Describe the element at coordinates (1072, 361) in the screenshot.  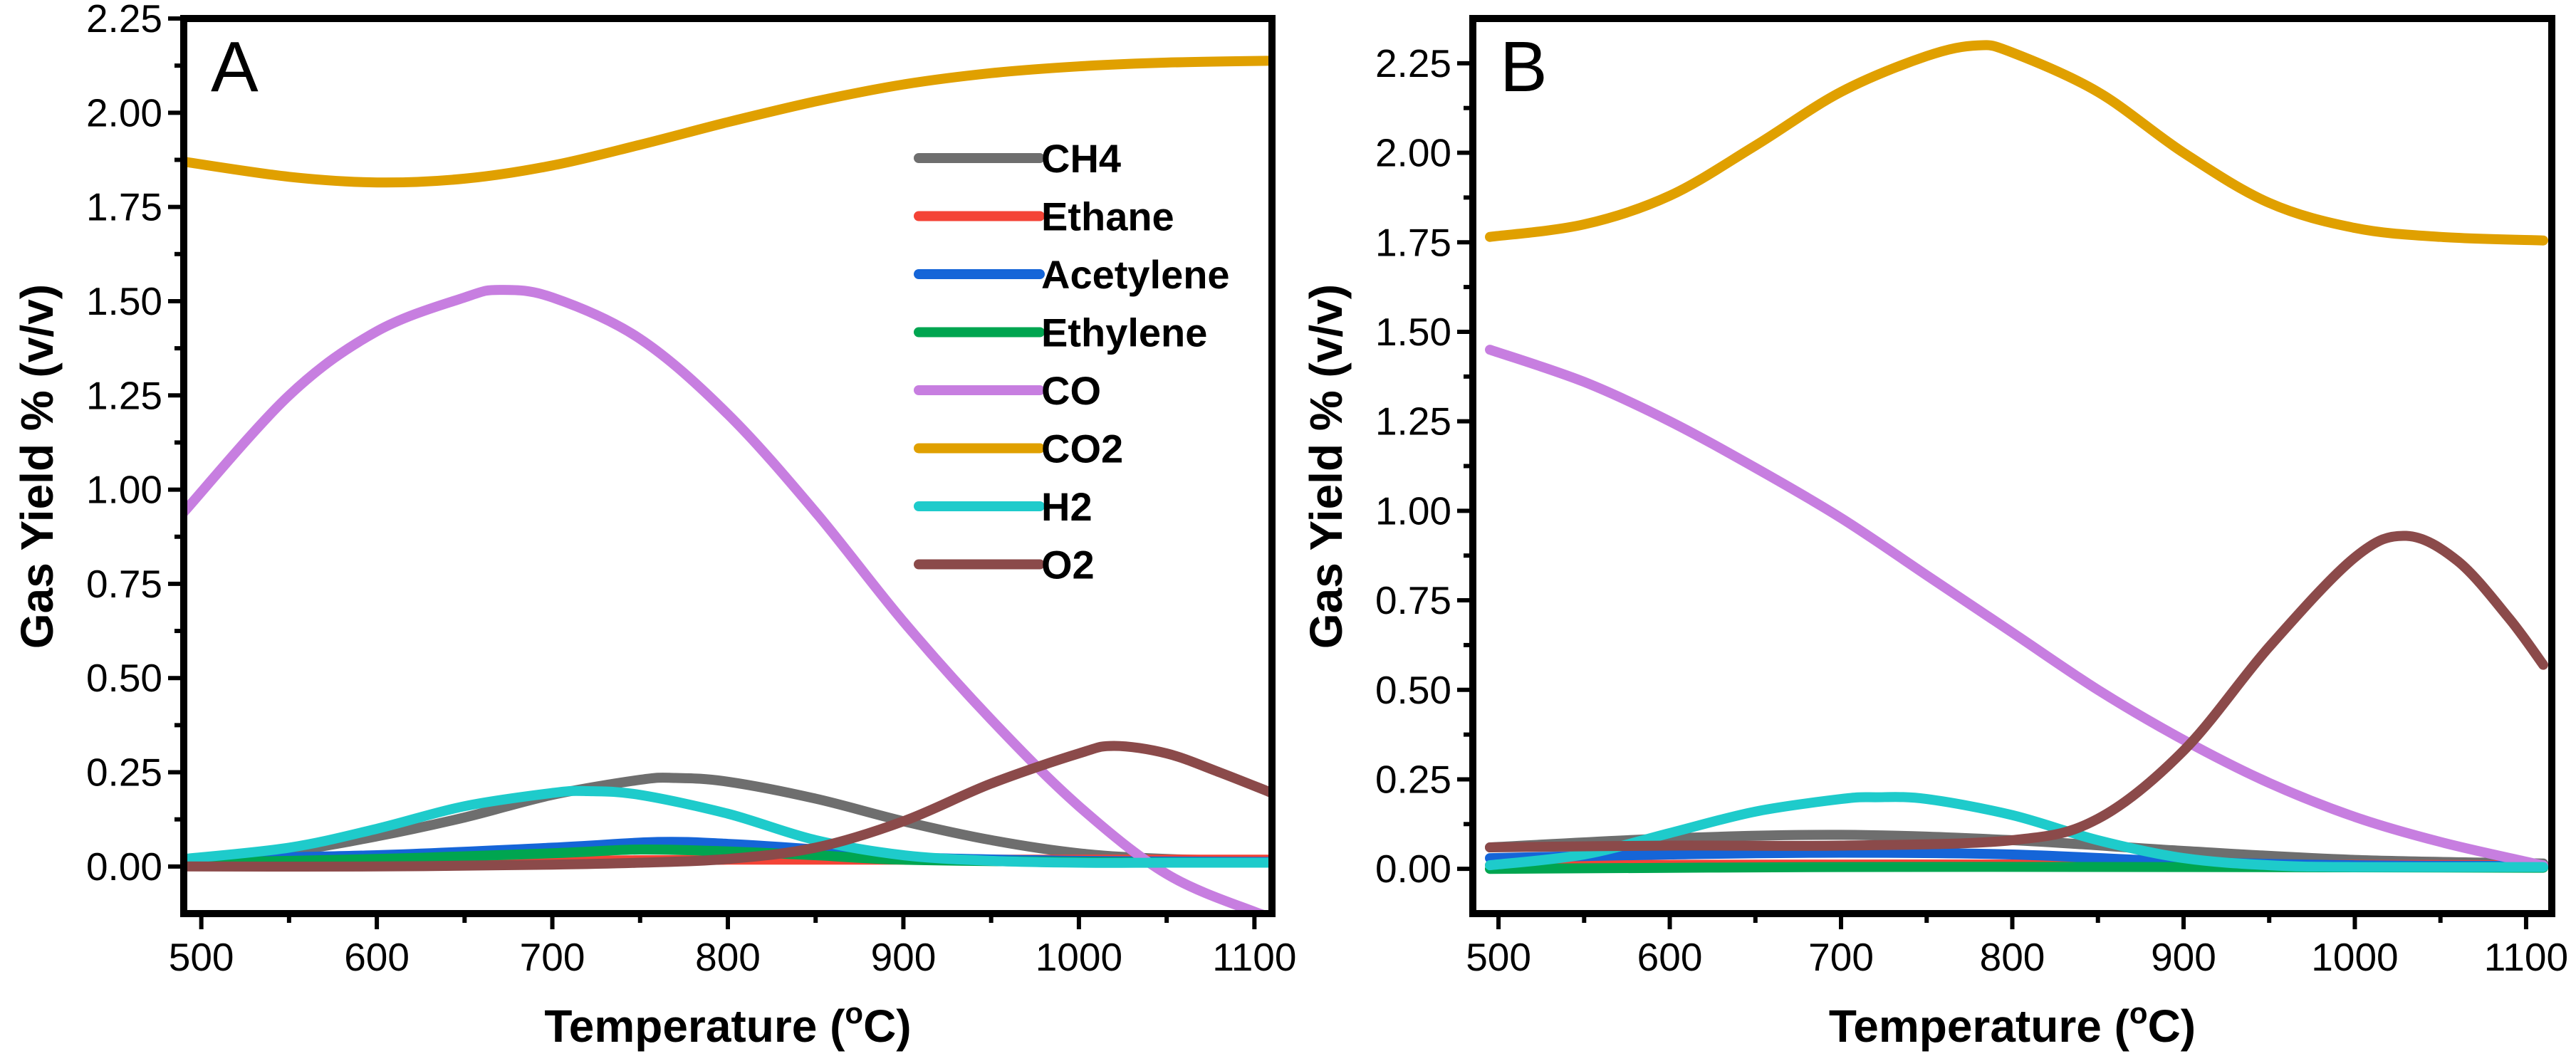
I see `legend: CH4 Ethane Acetylene Ethylene CO CO2 H2 O2` at that location.